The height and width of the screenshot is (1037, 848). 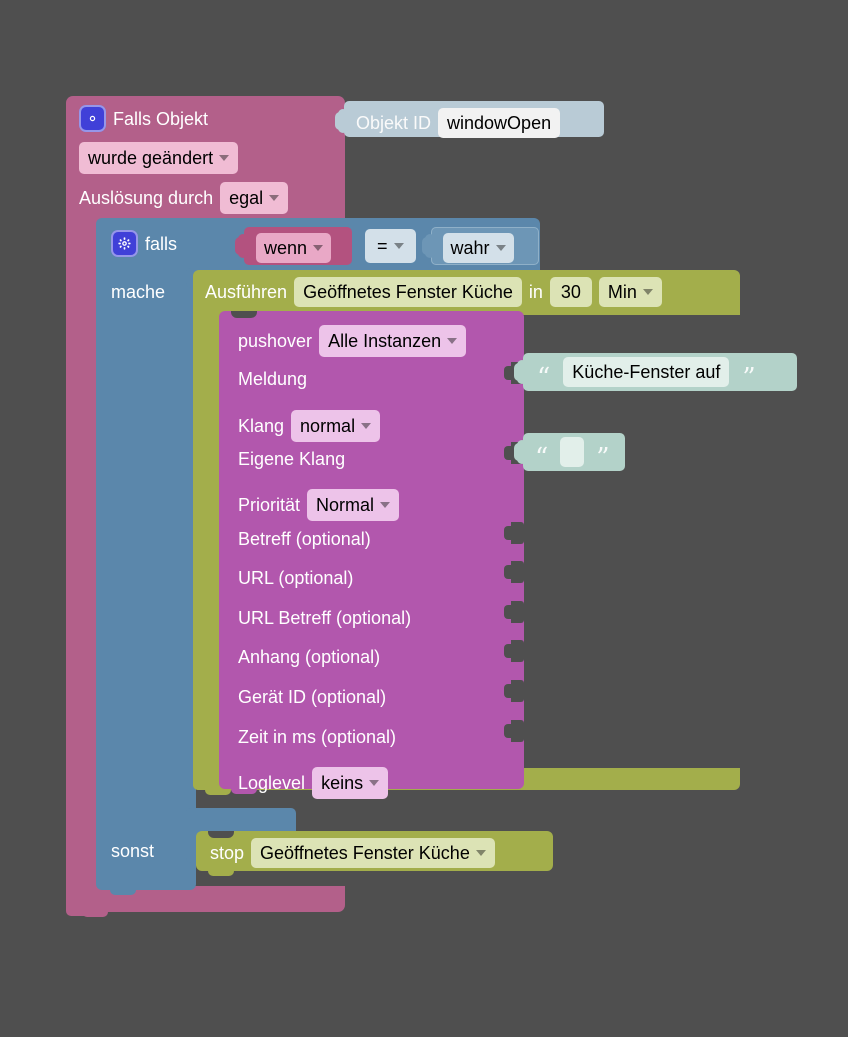 I want to click on pushover-field-label: Zeit in ms (optional), so click(x=317, y=737).